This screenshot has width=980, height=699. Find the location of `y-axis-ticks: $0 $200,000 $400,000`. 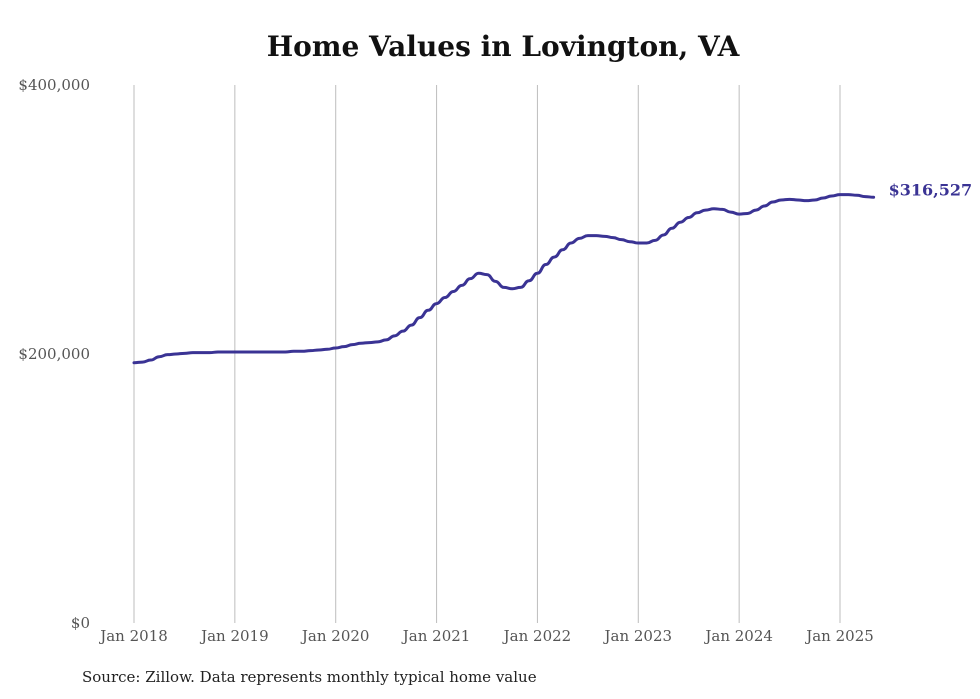

y-axis-ticks: $0 $200,000 $400,000 is located at coordinates (54, 354).